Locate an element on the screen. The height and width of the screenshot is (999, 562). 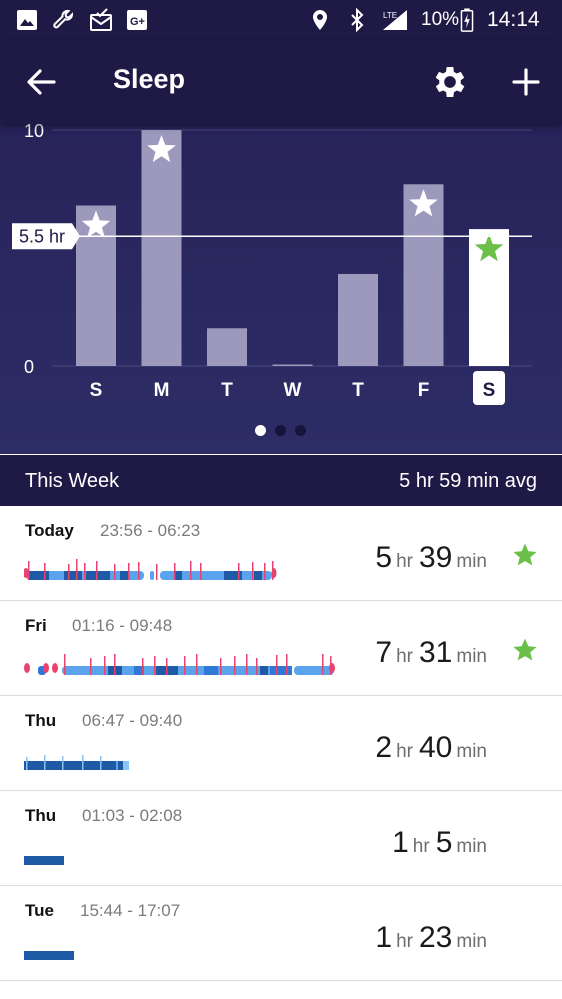
image-icon is located at coordinates (27, 20).